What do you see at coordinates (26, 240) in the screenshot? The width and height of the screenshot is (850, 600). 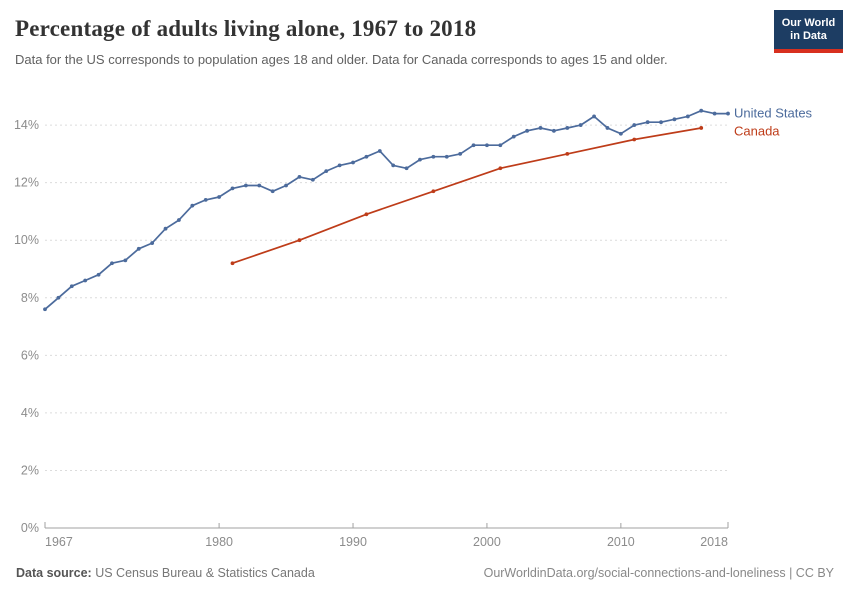 I see `y-tick-label: 10%` at bounding box center [26, 240].